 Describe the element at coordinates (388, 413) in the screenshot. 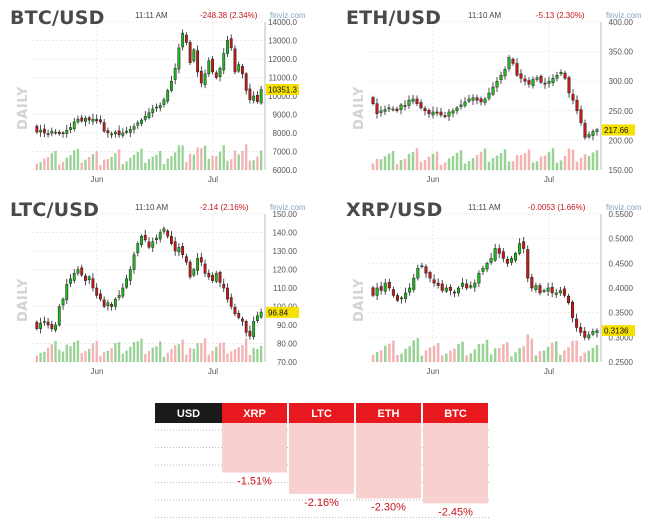

I see `column-header` at that location.